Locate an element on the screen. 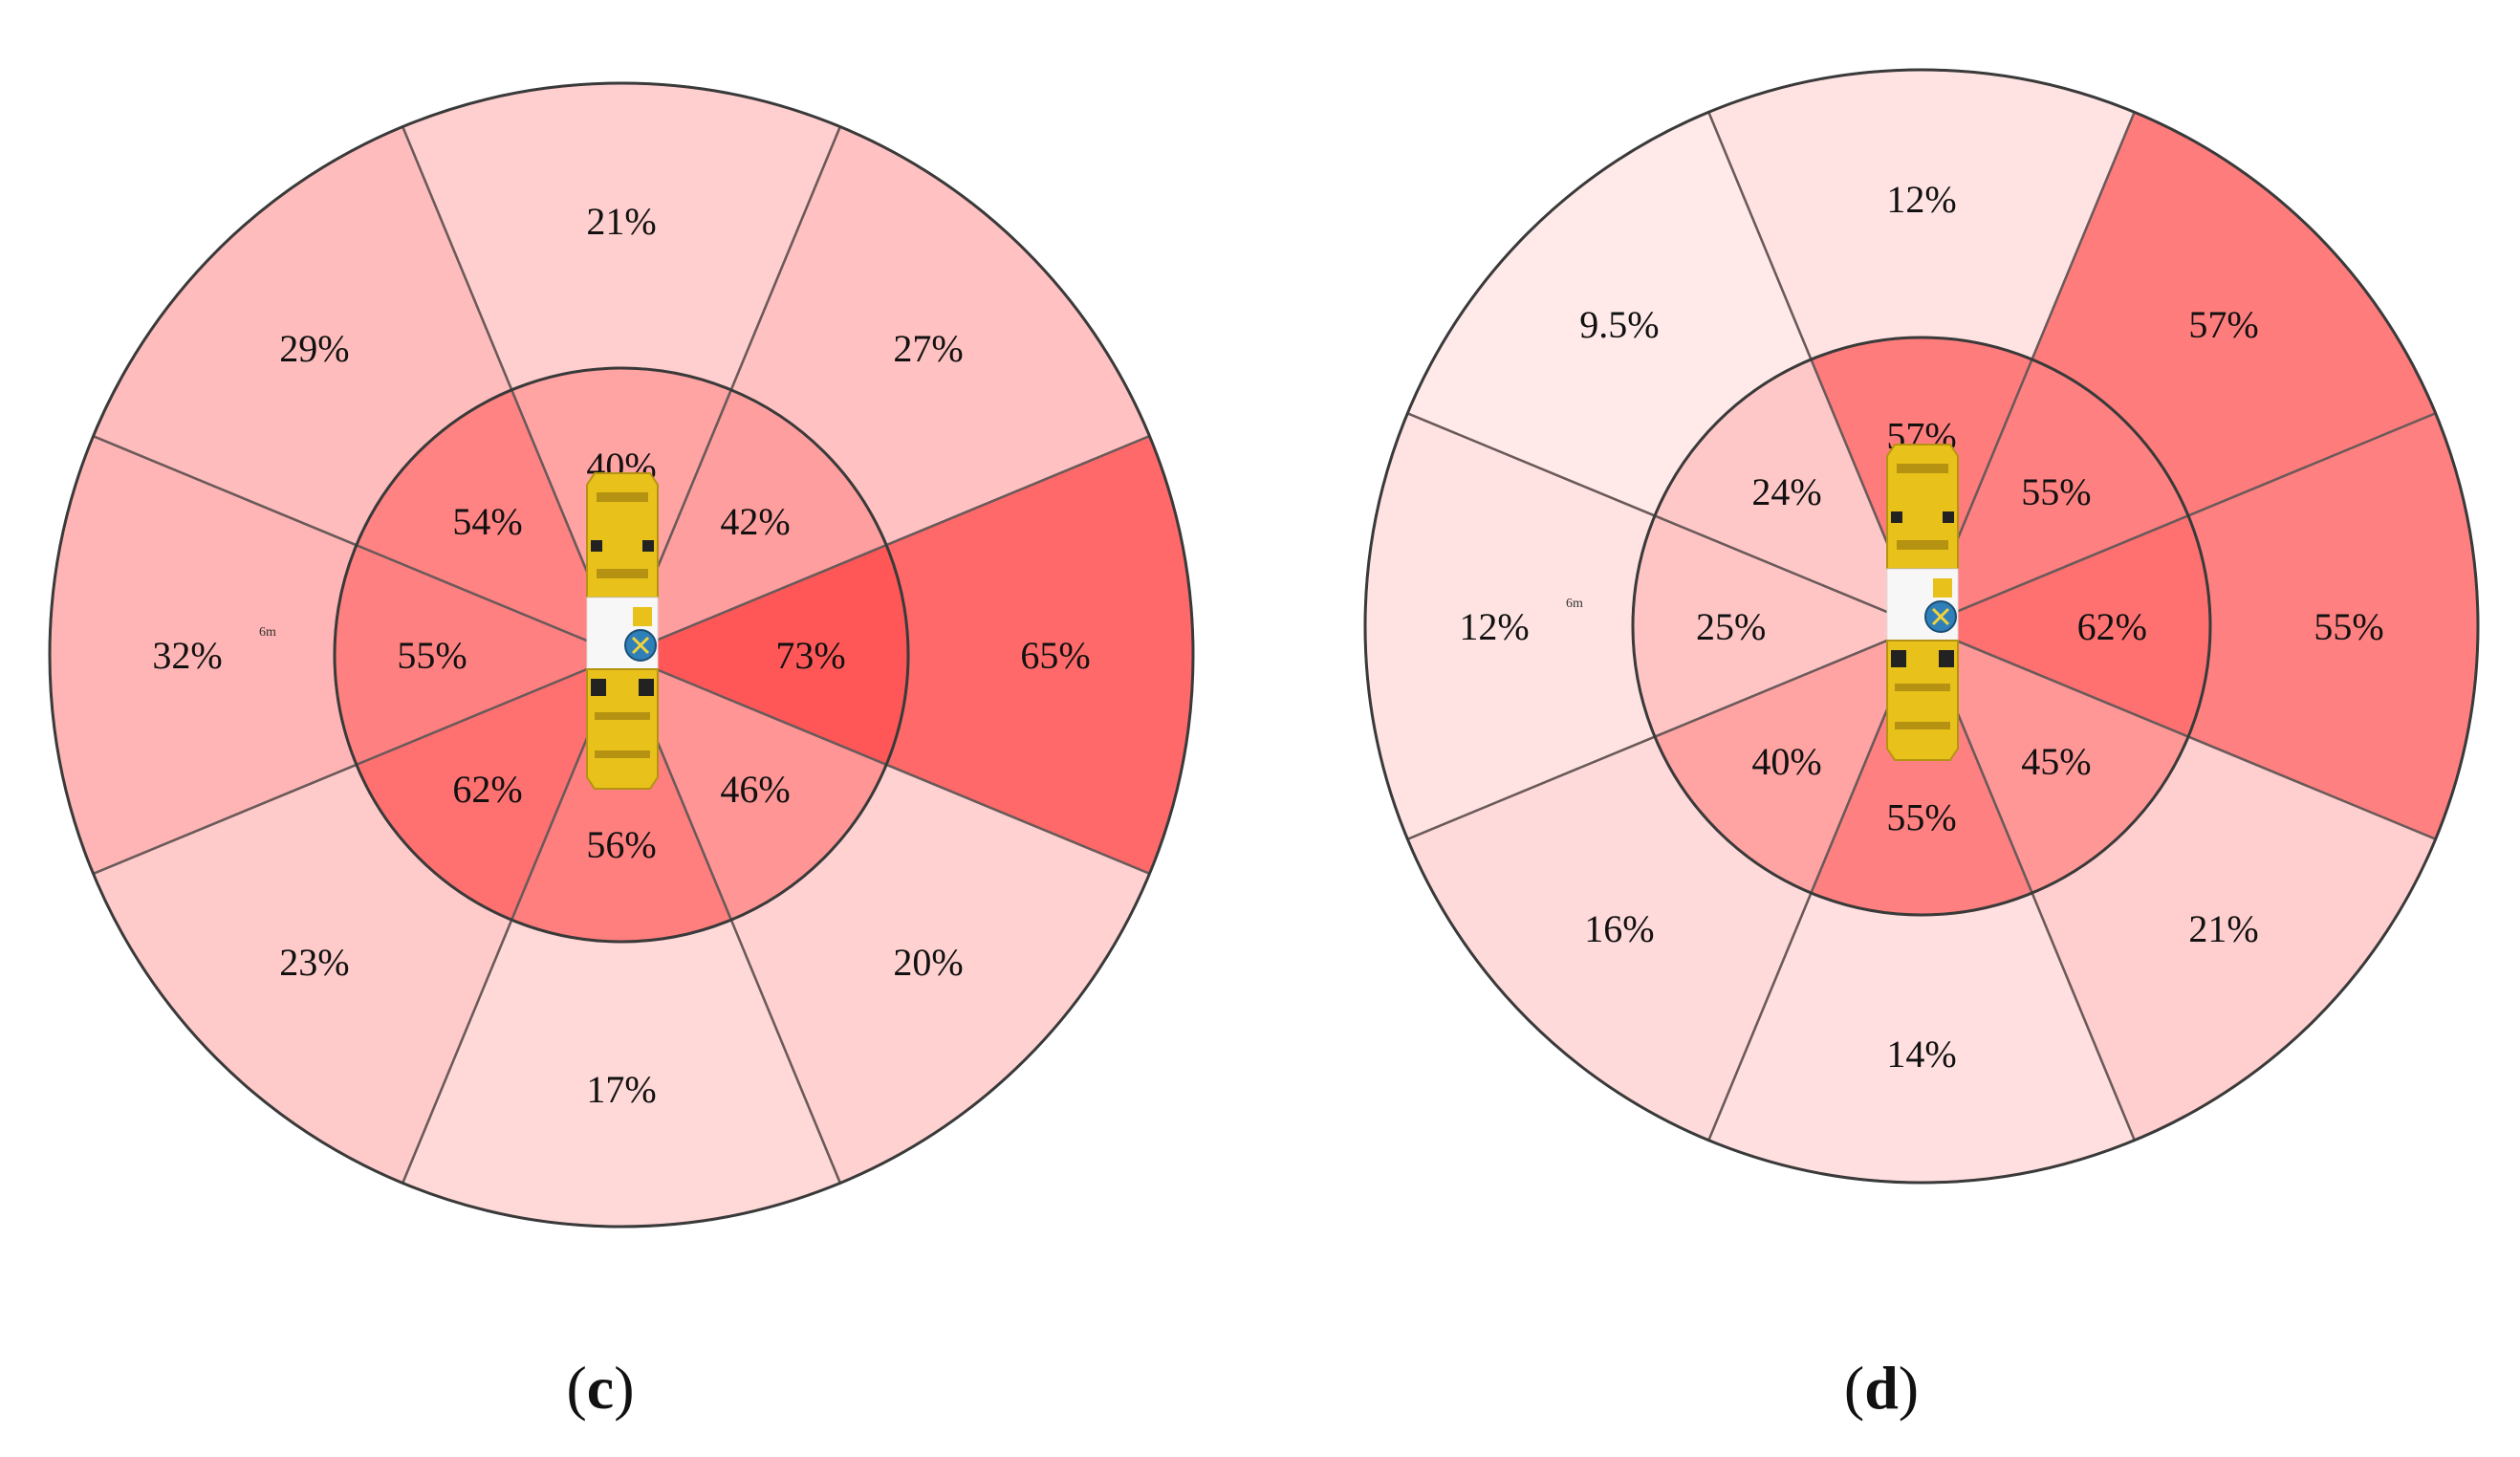 The height and width of the screenshot is (1457, 2520). outer-label-c-ne: 27% is located at coordinates (928, 349).